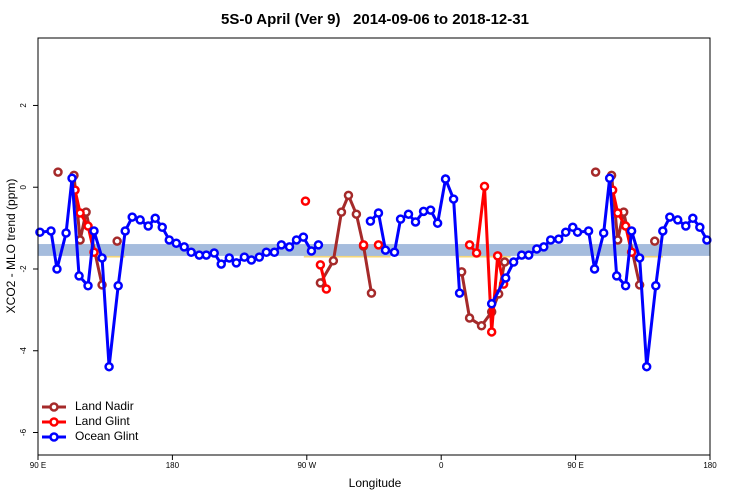 The height and width of the screenshot is (500, 750). Describe the element at coordinates (375, 483) in the screenshot. I see `x-axis-label: Longitude` at that location.